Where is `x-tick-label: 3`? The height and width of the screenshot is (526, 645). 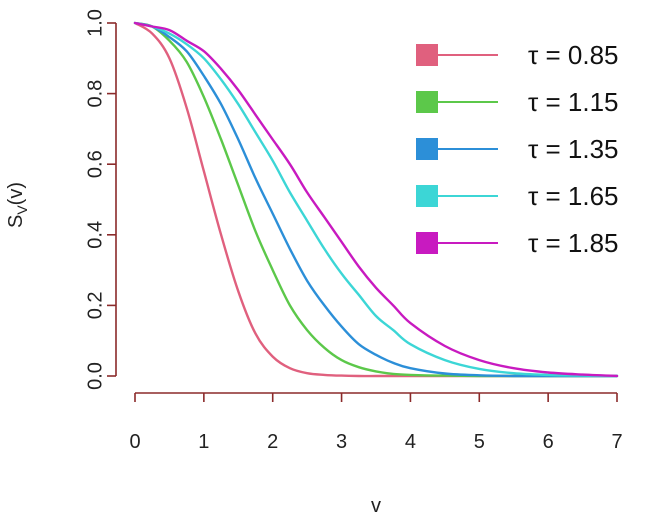 x-tick-label: 3 is located at coordinates (341, 442).